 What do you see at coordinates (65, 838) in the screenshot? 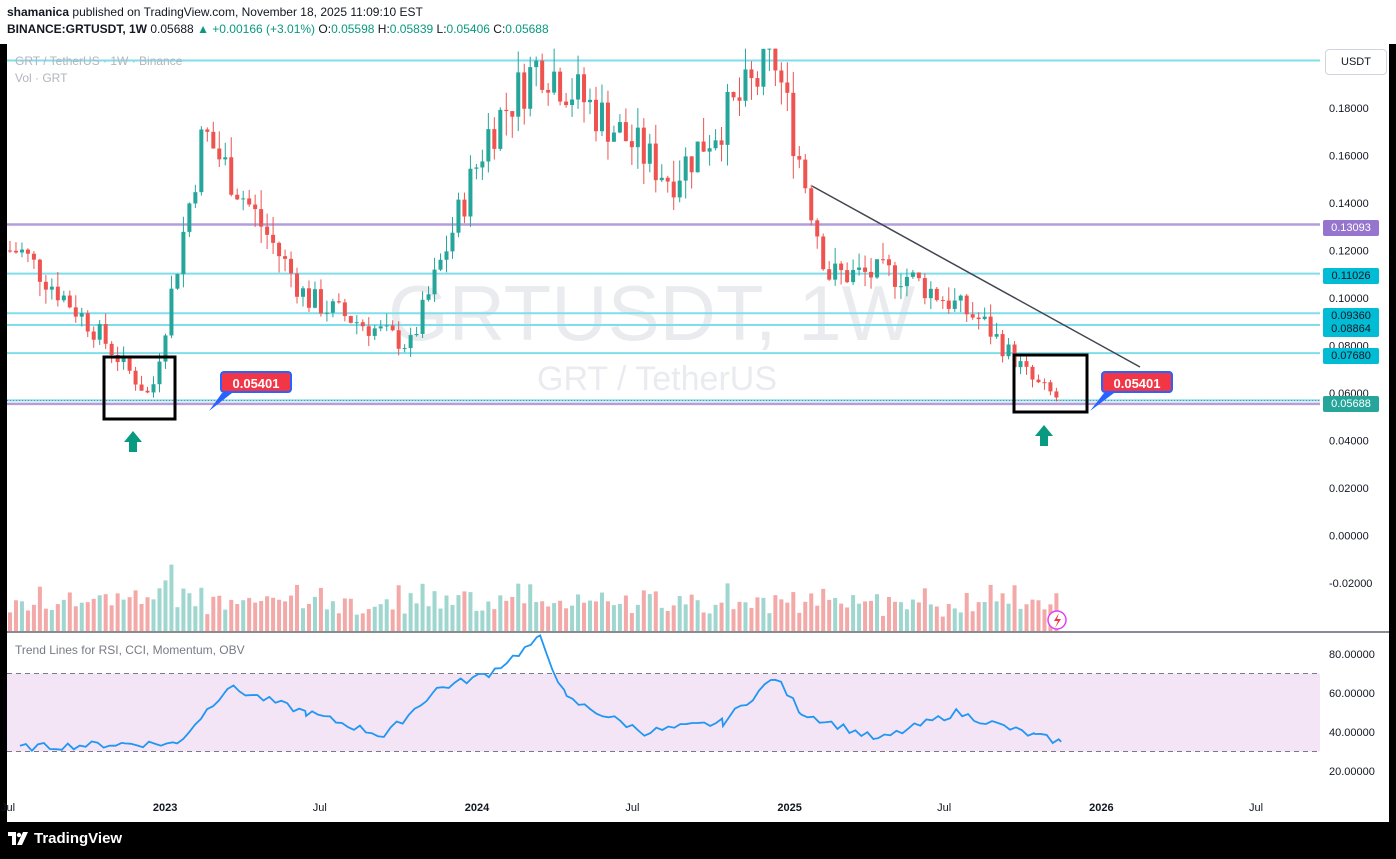
I see `tradingview-logo: TradingView` at bounding box center [65, 838].